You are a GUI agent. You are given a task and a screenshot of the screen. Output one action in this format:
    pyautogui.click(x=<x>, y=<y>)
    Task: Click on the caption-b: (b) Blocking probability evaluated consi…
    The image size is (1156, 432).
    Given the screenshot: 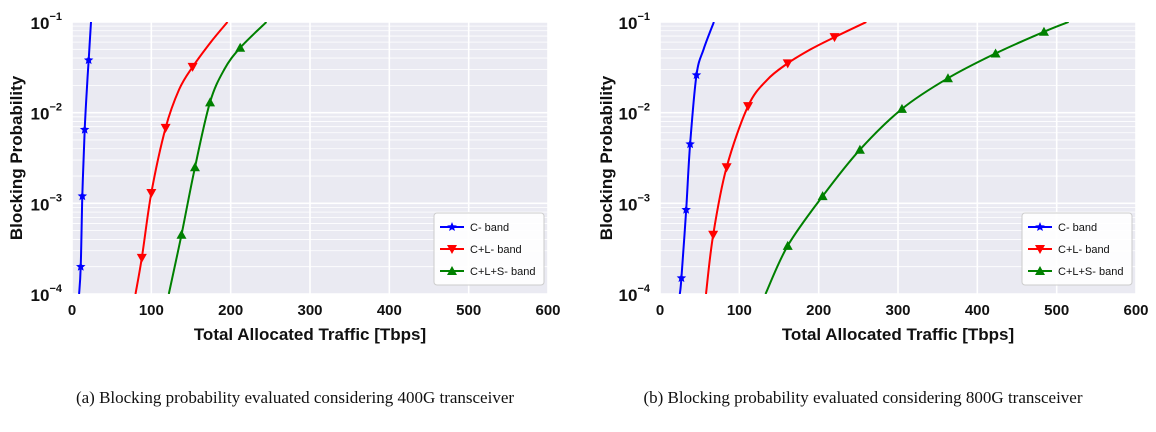 What is the action you would take?
    pyautogui.click(x=863, y=397)
    